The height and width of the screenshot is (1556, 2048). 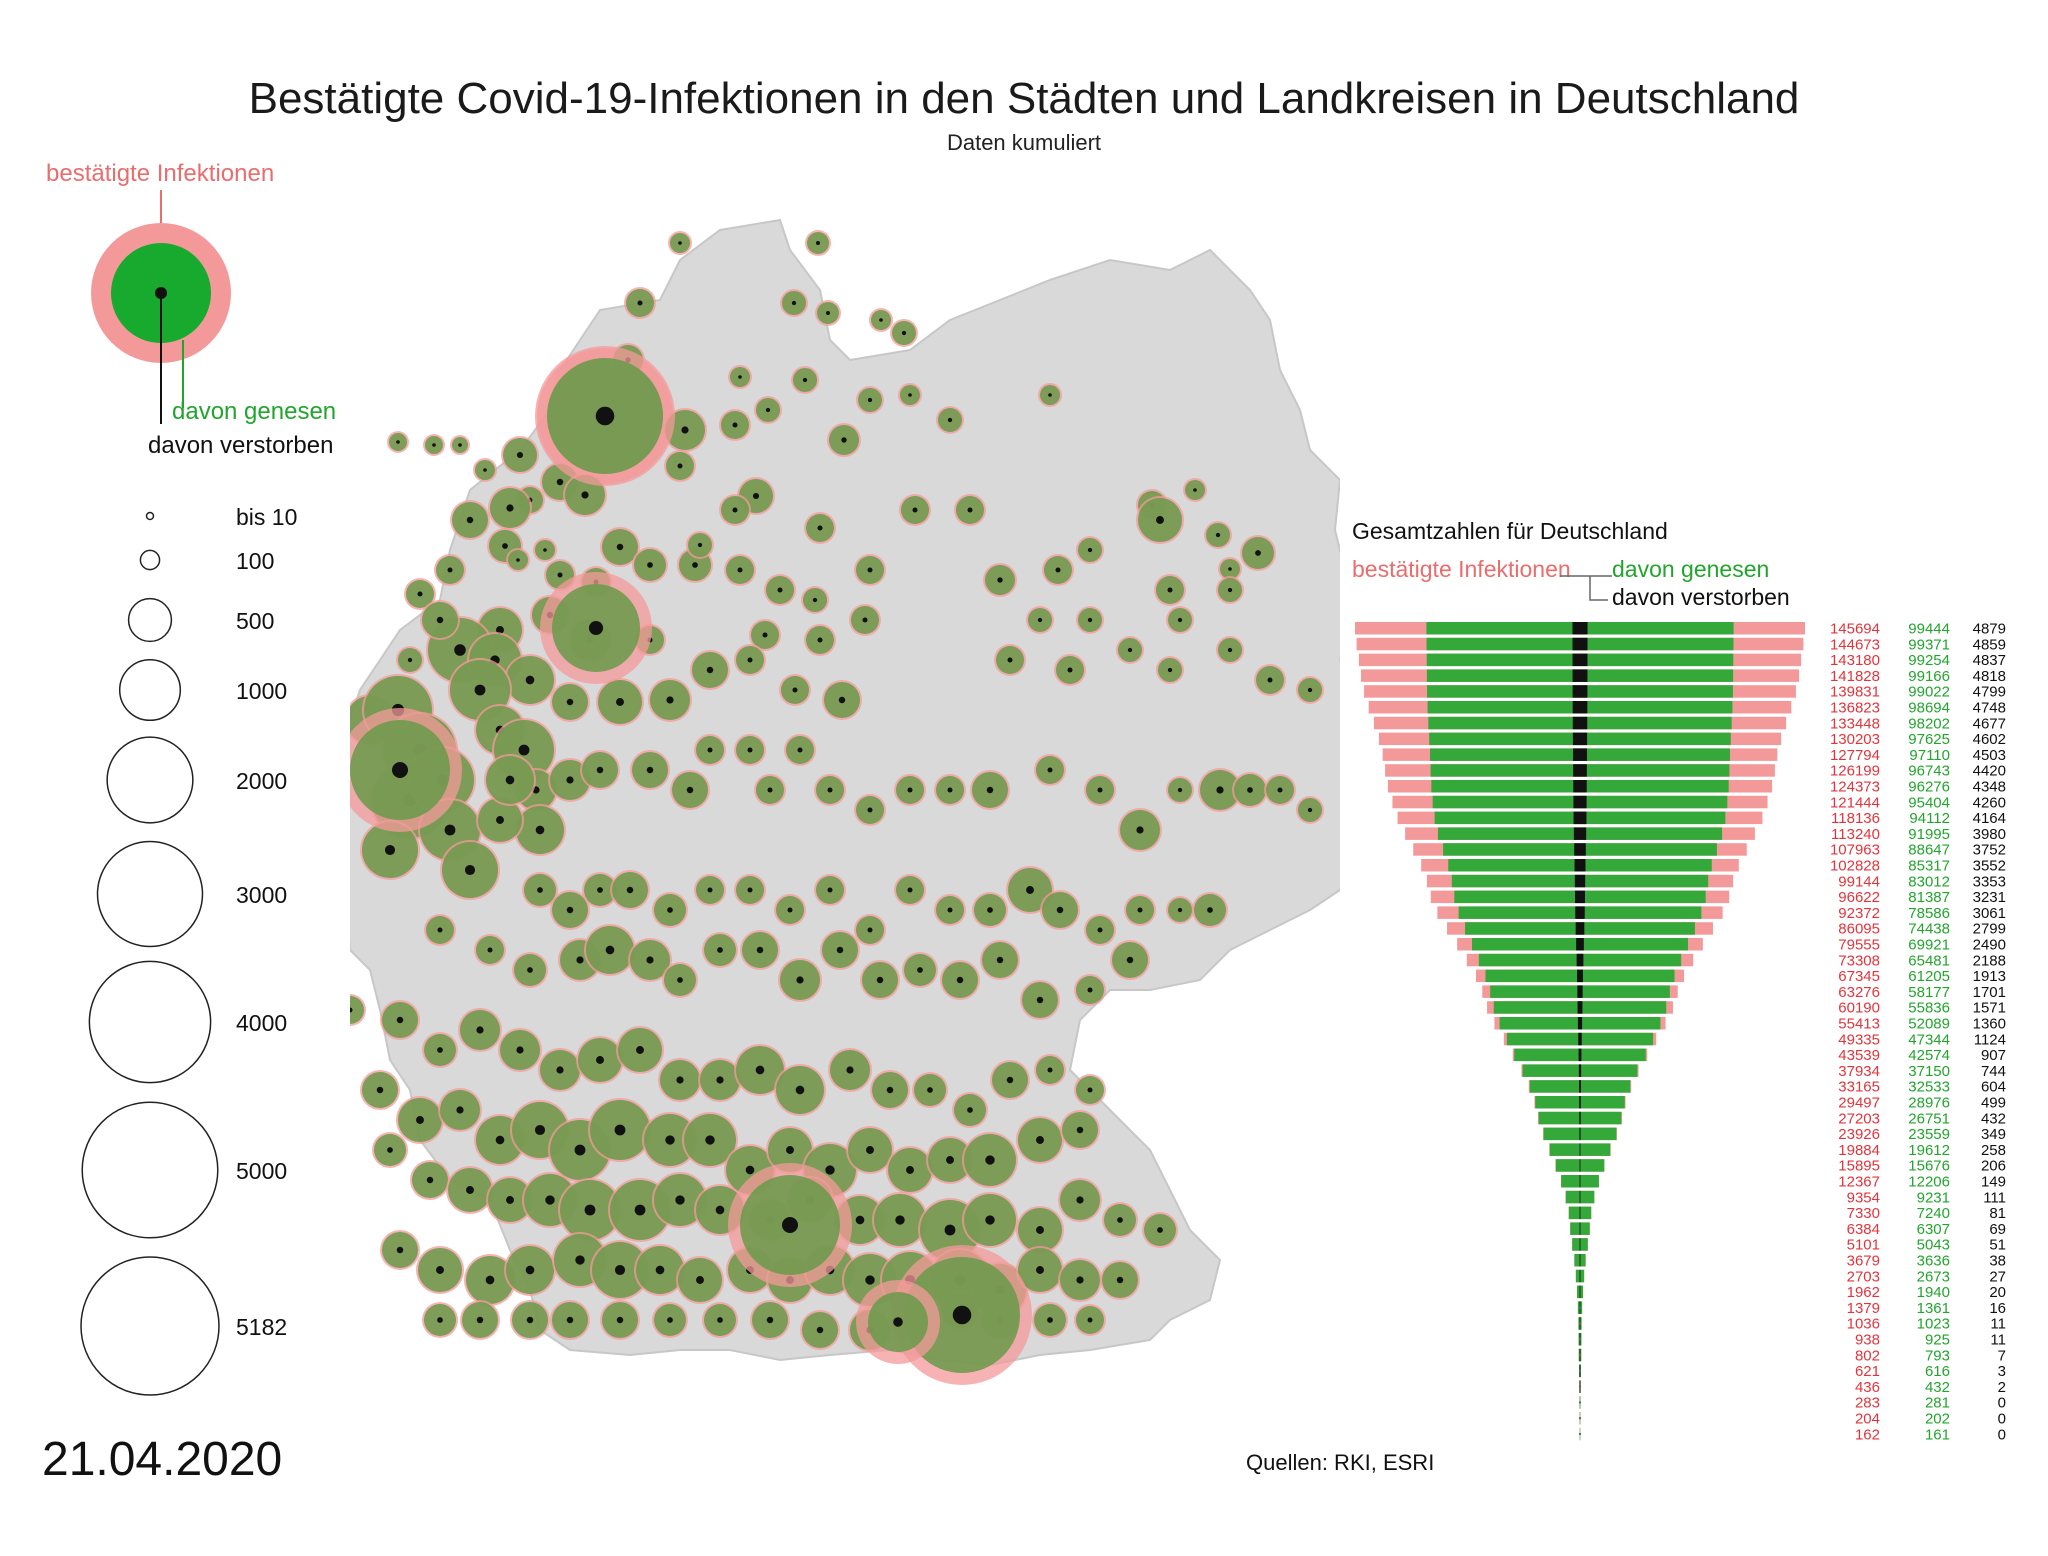 I want to click on value-deaths: 1913, so click(x=1989, y=976).